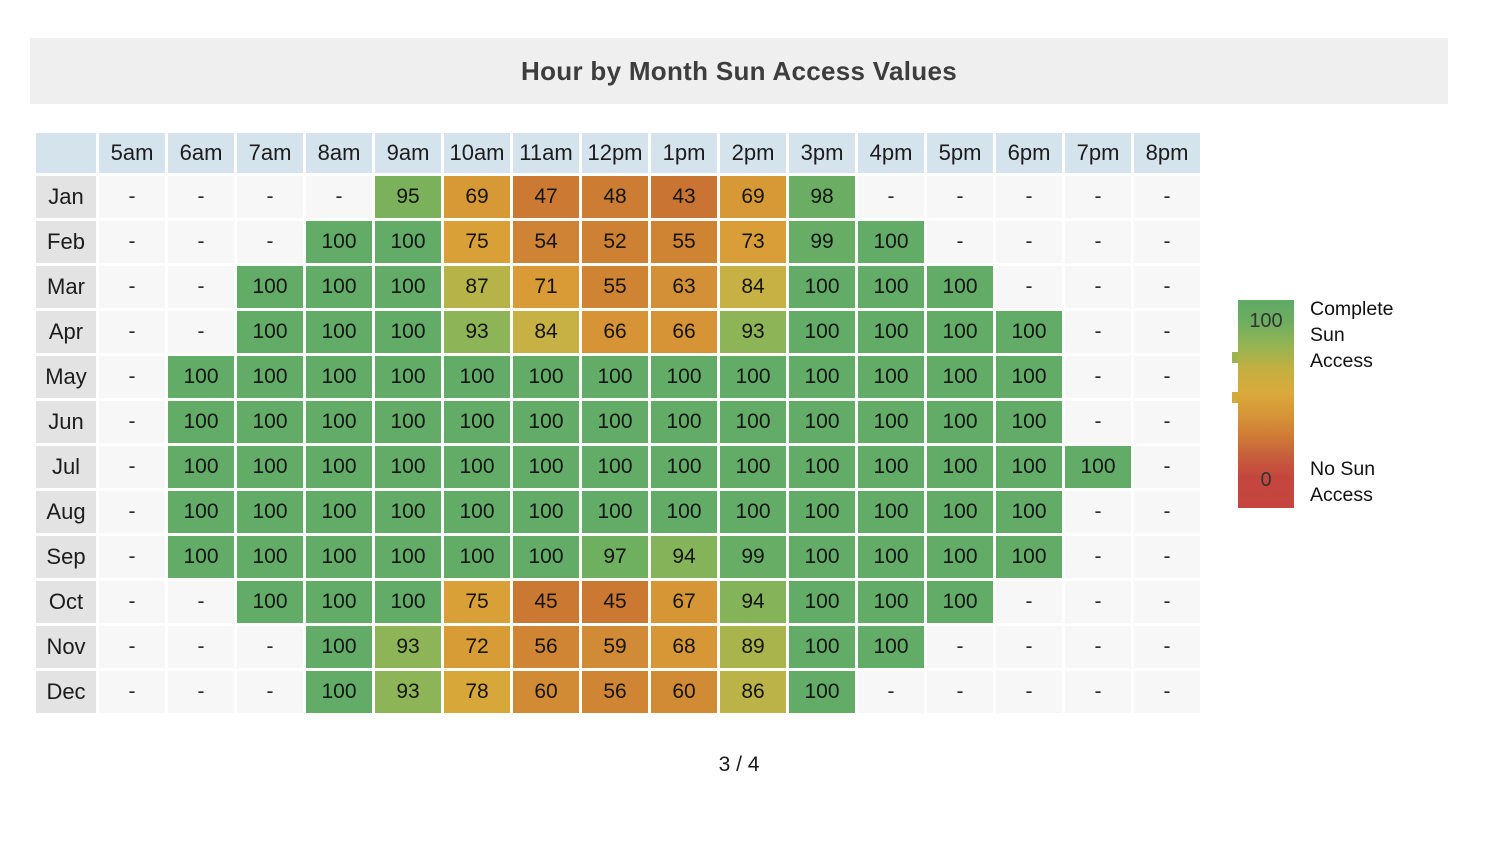  What do you see at coordinates (615, 153) in the screenshot?
I see `hour-header: 12pm` at bounding box center [615, 153].